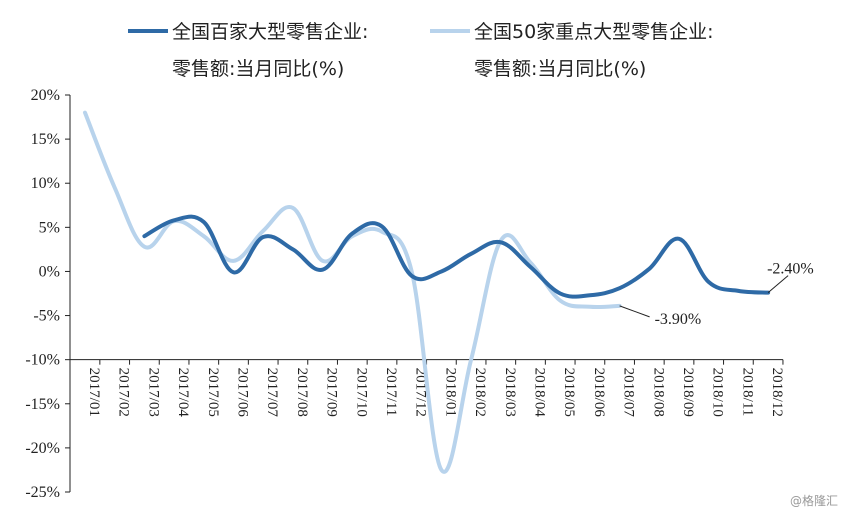  Describe the element at coordinates (272, 393) in the screenshot. I see `x-tick-label: 2017/07` at that location.